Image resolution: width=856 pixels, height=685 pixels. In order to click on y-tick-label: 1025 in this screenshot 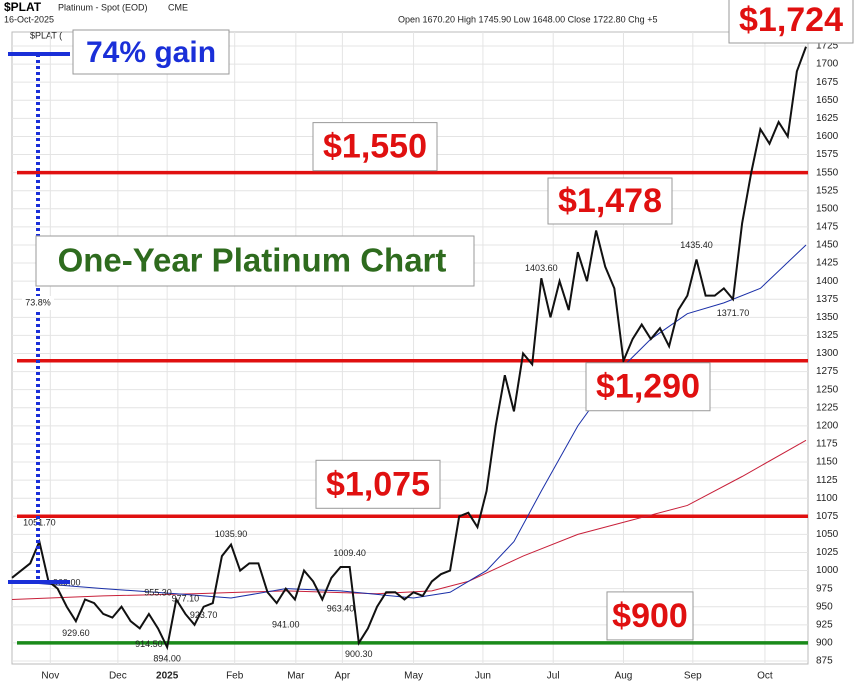, I will do `click(827, 552)`.